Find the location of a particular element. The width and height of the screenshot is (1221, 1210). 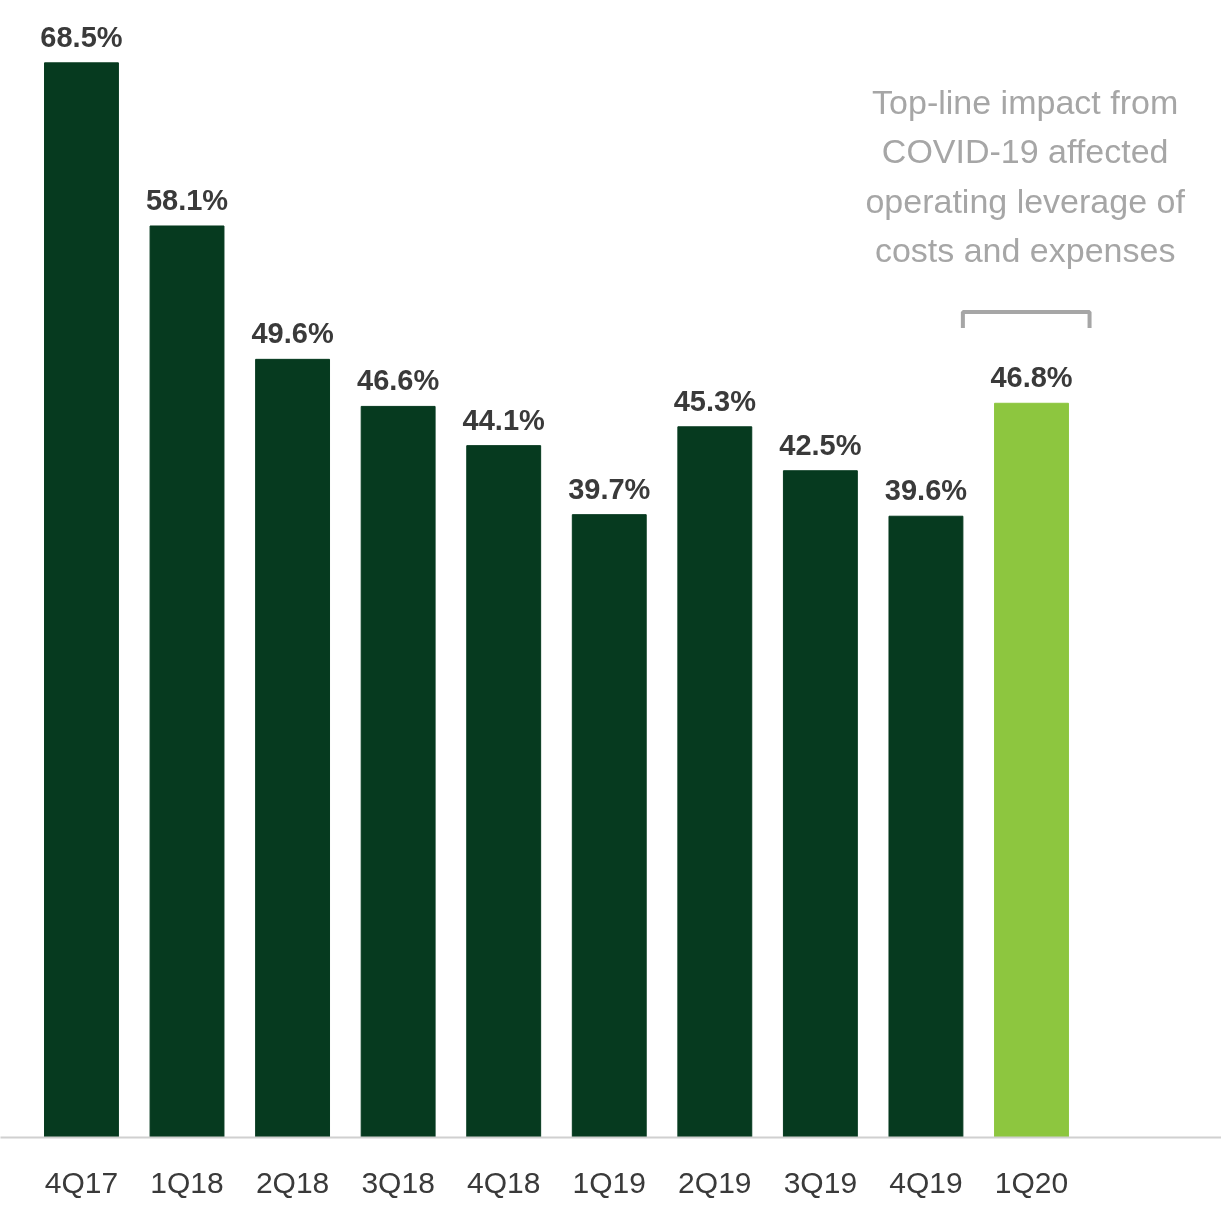

data-label: 46.8% is located at coordinates (1031, 377).